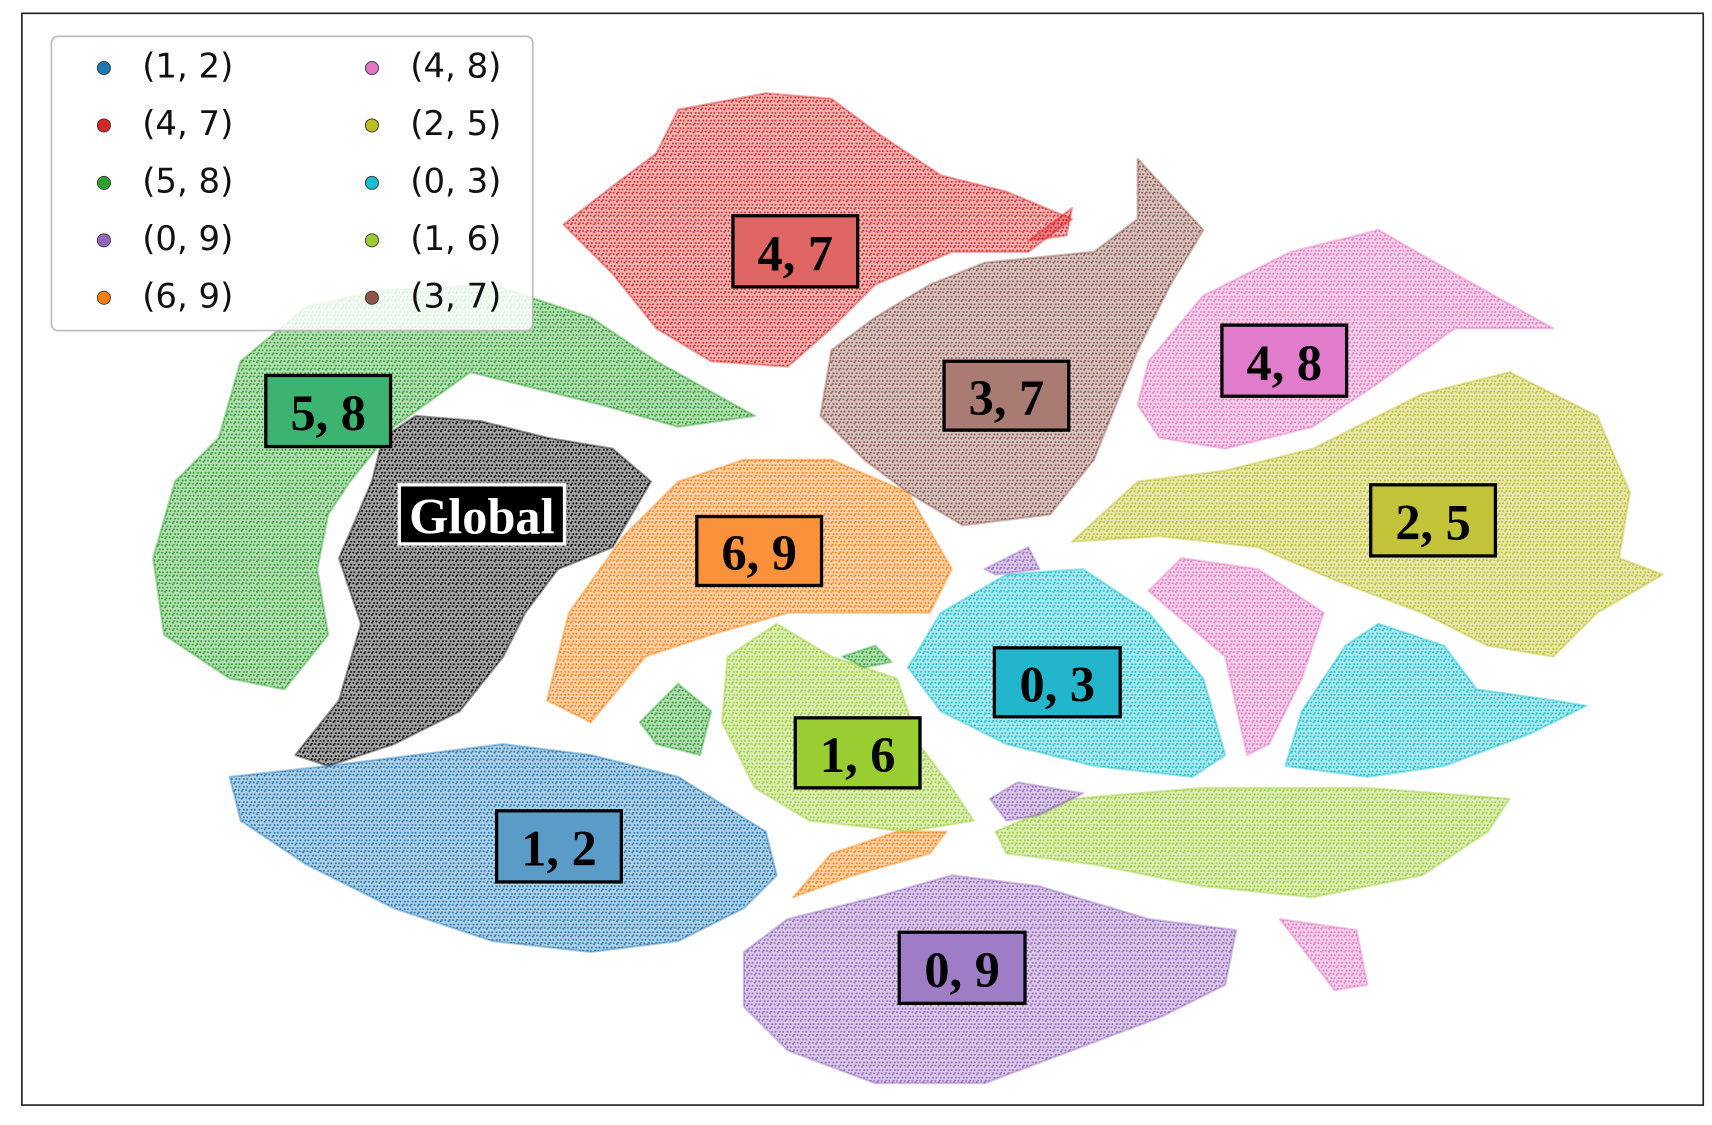  I want to click on annotation: 1, 6, so click(857, 753).